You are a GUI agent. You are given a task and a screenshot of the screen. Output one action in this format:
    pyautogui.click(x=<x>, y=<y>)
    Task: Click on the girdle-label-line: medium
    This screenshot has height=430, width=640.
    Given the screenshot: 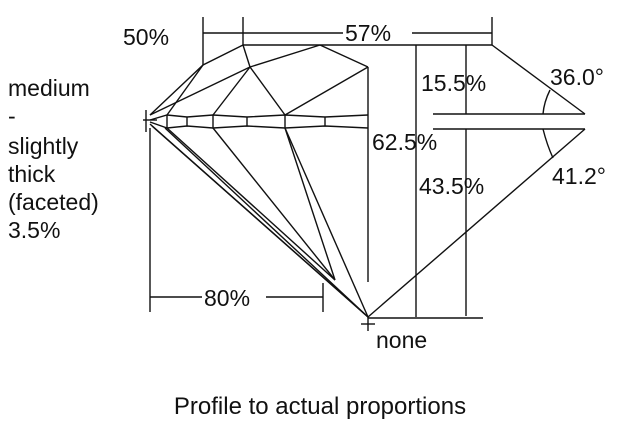 What is the action you would take?
    pyautogui.click(x=49, y=88)
    